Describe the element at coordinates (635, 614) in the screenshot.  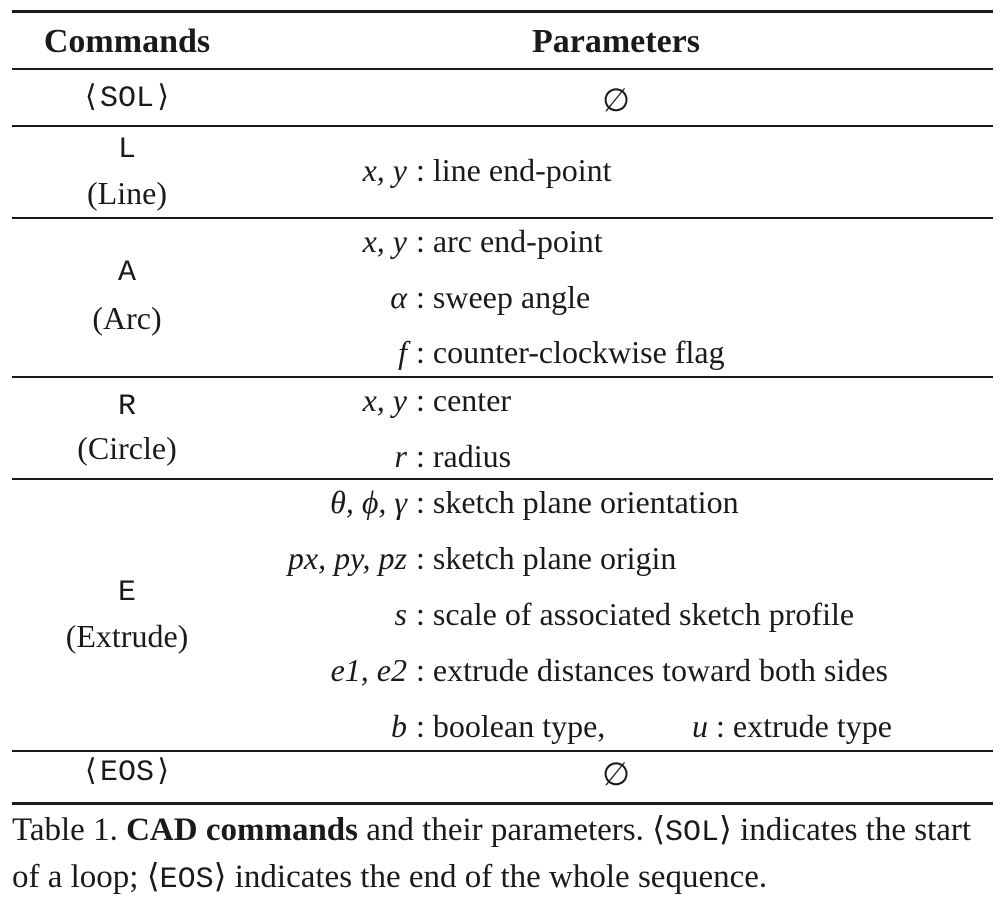
I see `param-description: : scale of associated sketch profile` at that location.